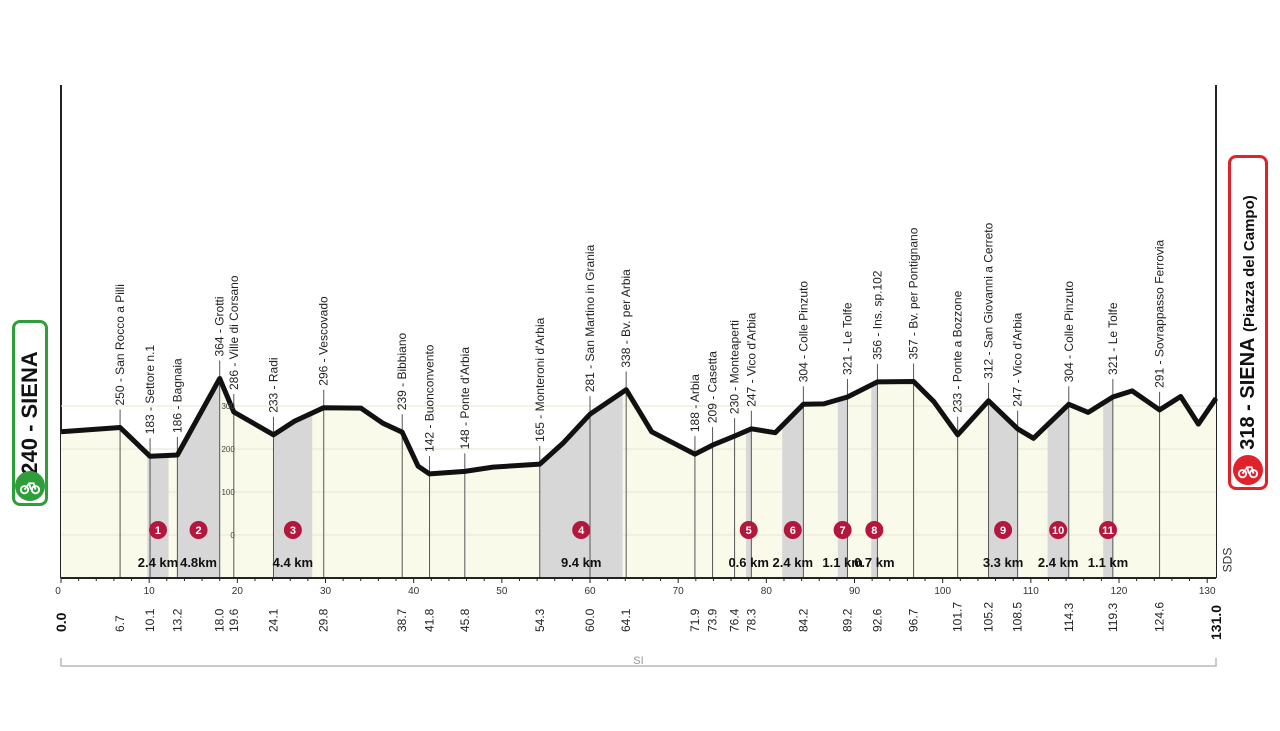  I want to click on waypoint-name: 142 - Buonconvento, so click(430, 398).